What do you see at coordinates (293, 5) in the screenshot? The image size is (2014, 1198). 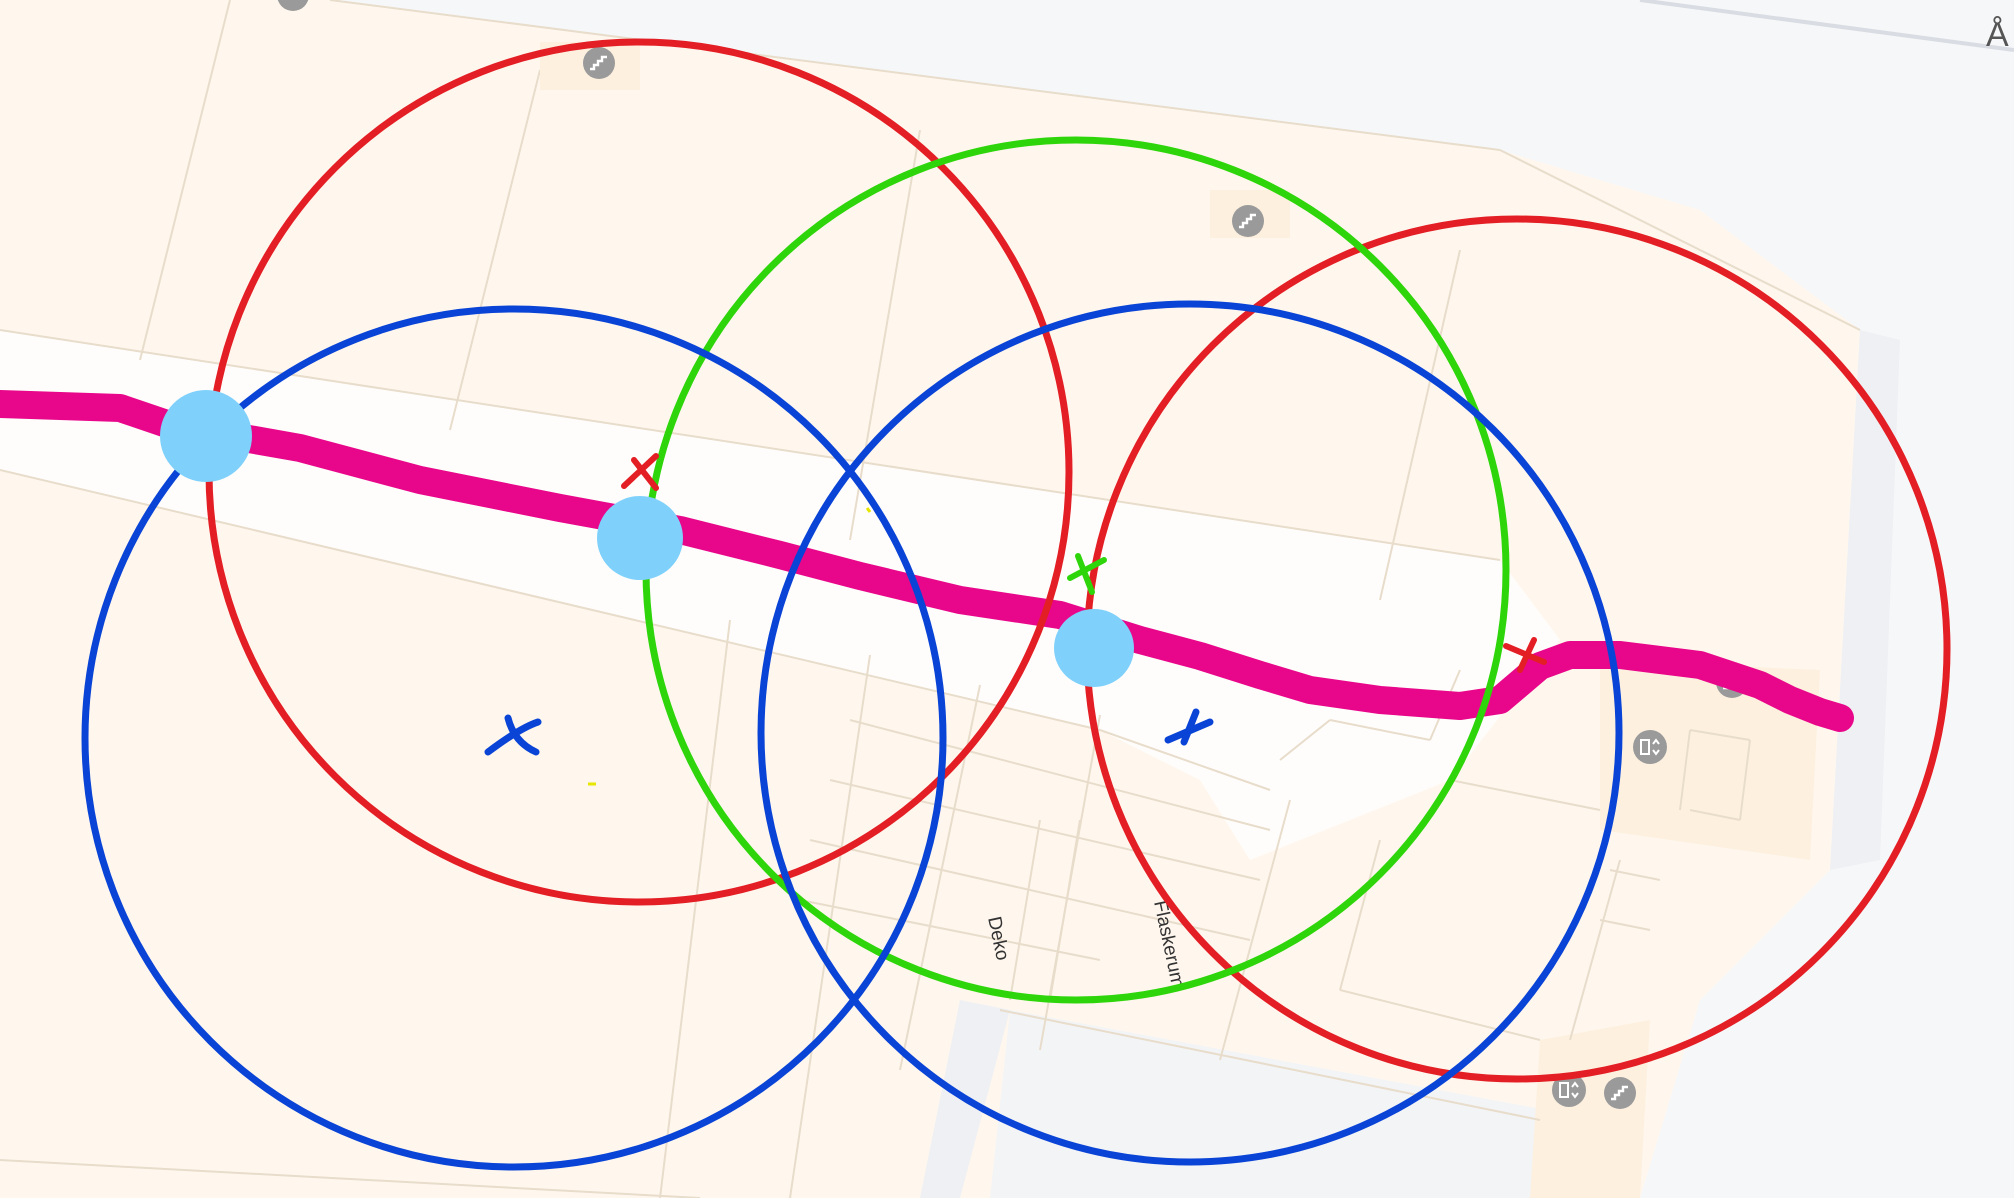 I see `stairs-icon-top-edge` at bounding box center [293, 5].